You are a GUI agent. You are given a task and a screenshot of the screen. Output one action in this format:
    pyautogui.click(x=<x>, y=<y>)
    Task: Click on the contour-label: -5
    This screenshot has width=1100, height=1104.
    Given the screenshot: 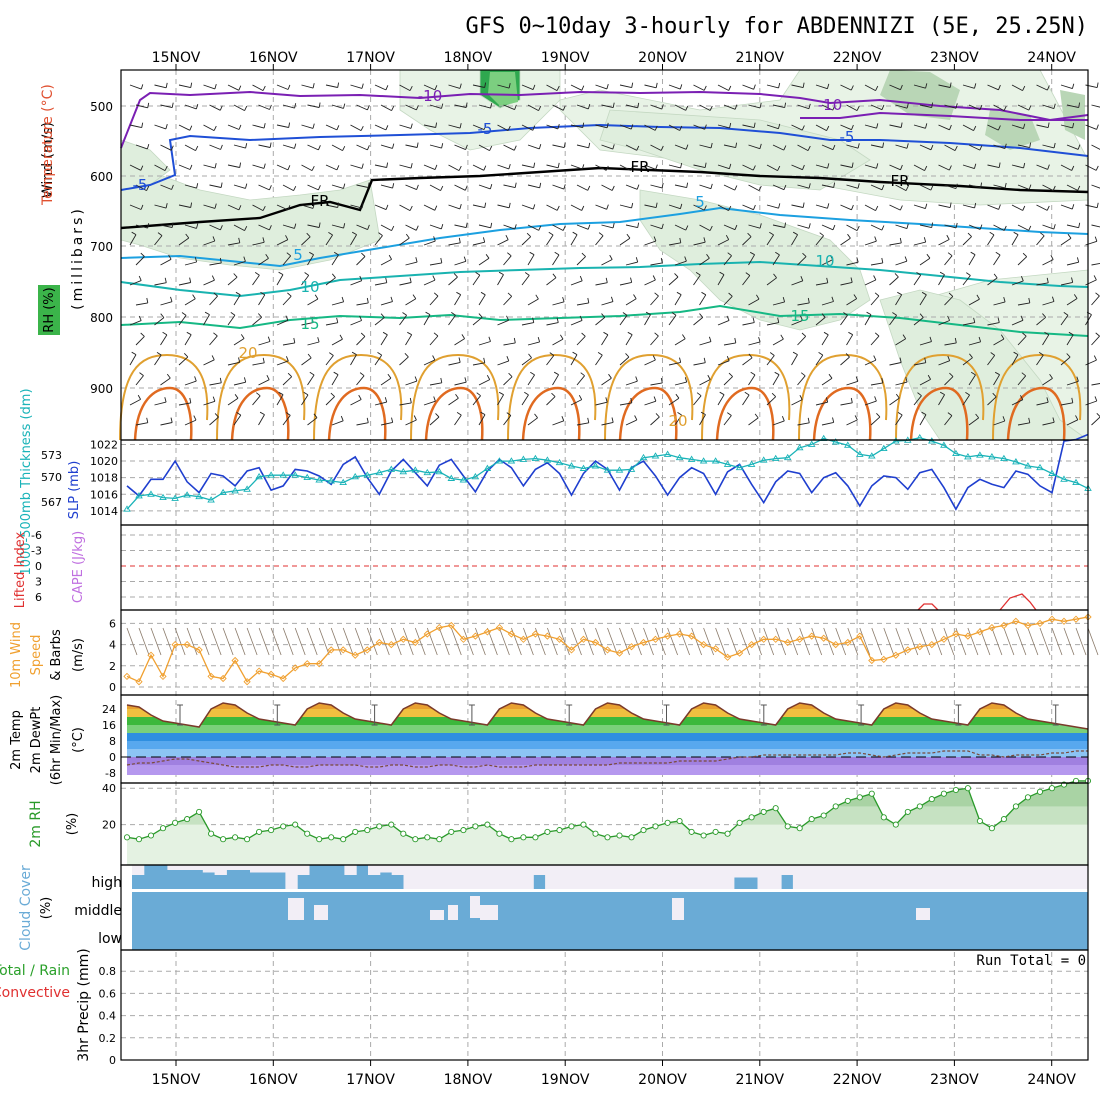 What is the action you would take?
    pyautogui.click(x=485, y=129)
    